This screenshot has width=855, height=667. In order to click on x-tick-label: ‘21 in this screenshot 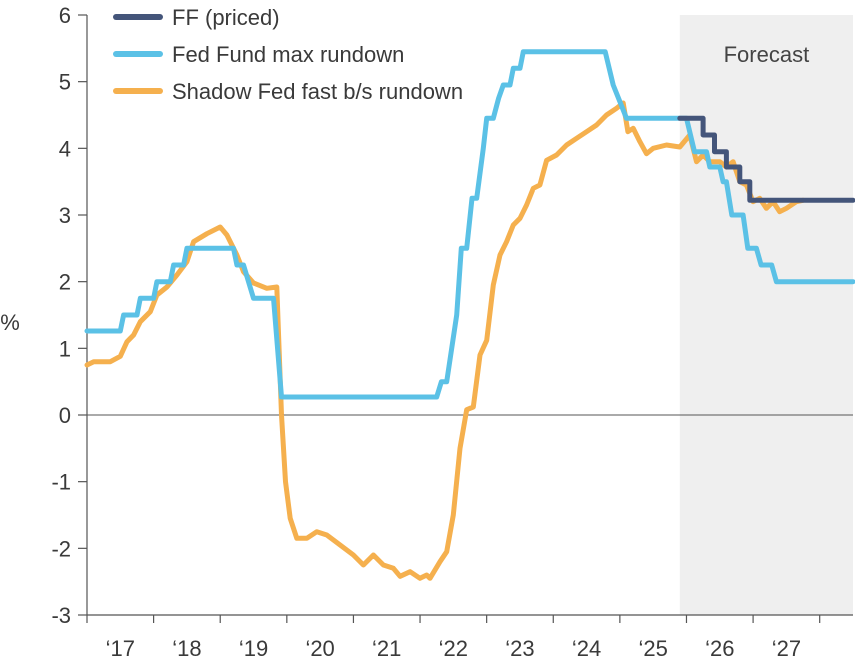, I will do `click(386, 648)`.